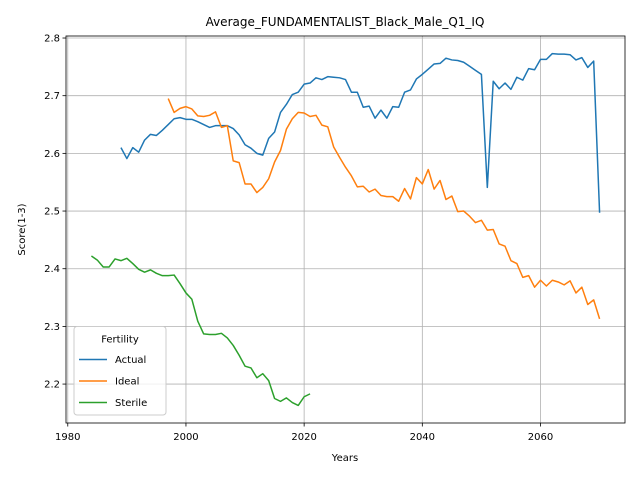 The width and height of the screenshot is (640, 480). What do you see at coordinates (540, 437) in the screenshot?
I see `x-tick-label: 2060` at bounding box center [540, 437].